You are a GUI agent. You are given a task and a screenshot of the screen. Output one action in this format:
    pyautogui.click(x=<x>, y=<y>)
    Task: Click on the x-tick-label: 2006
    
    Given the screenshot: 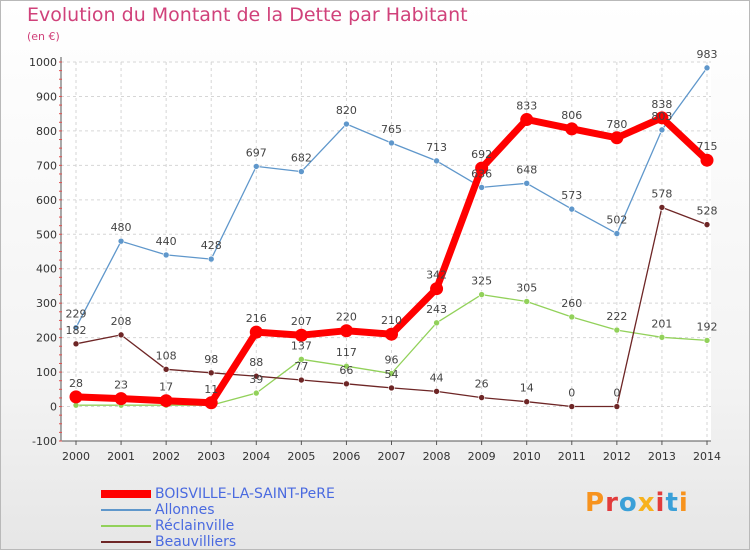 What is the action you would take?
    pyautogui.click(x=346, y=456)
    